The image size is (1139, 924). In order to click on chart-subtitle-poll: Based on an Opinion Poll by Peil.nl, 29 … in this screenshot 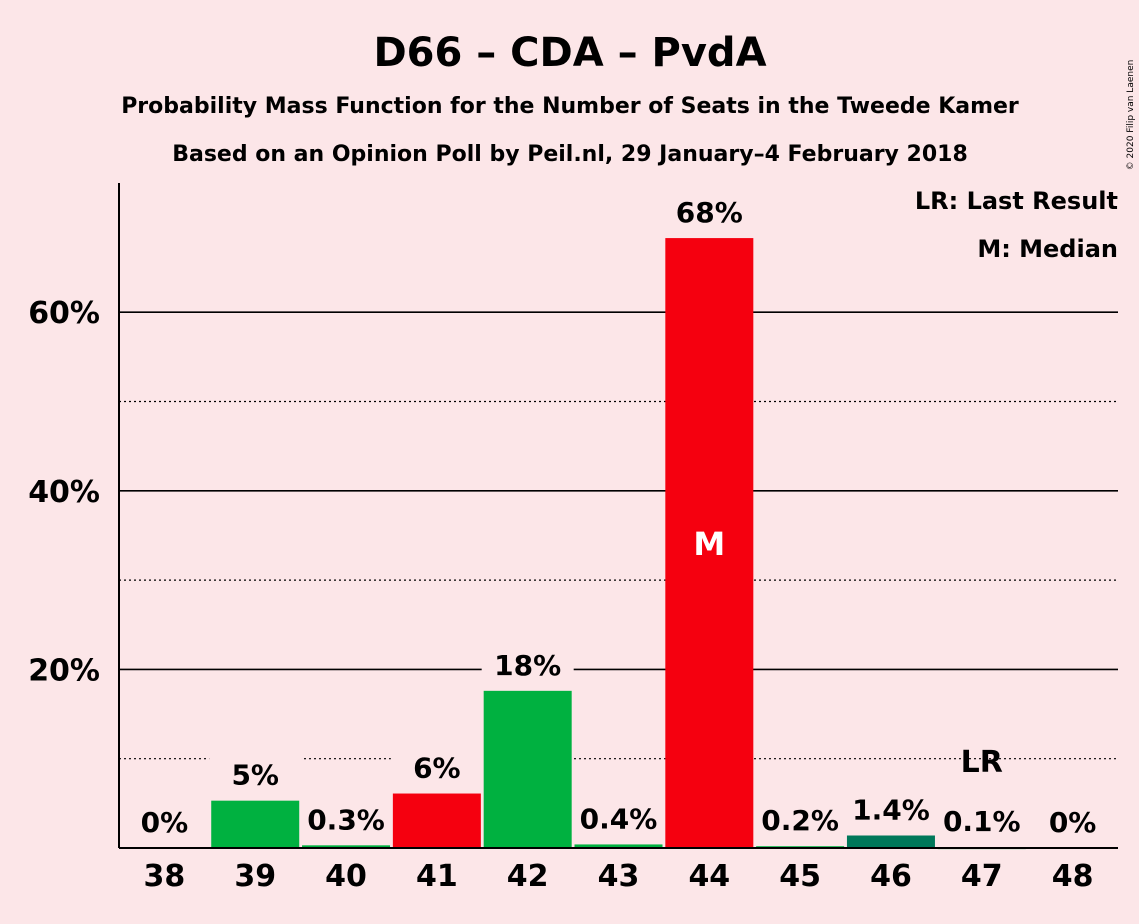, I will do `click(570, 154)`.